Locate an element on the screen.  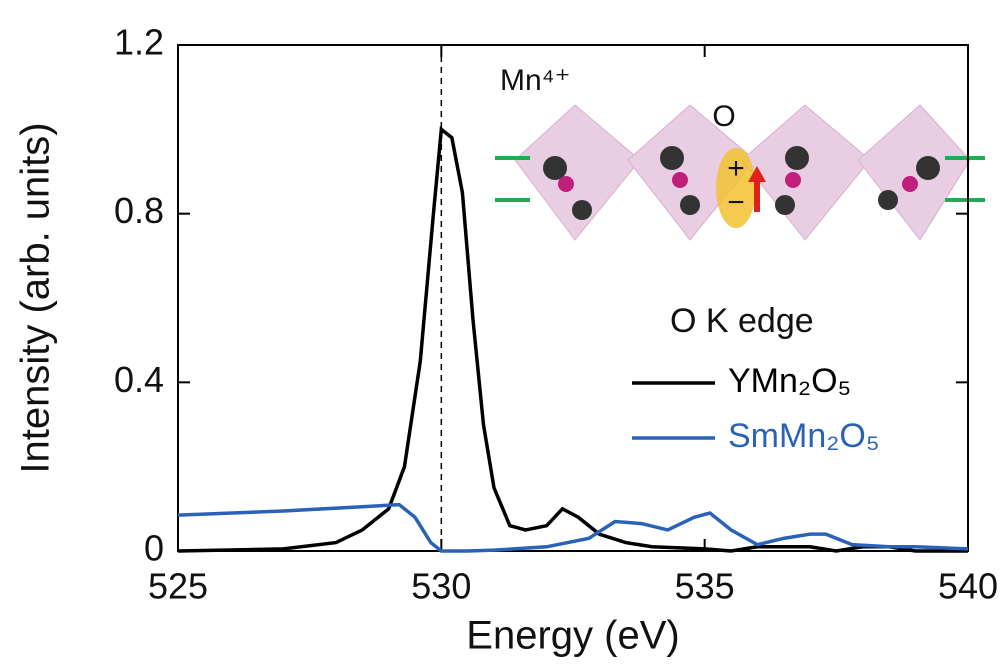
legend-label: YMn₂O₅ is located at coordinates (789, 381).